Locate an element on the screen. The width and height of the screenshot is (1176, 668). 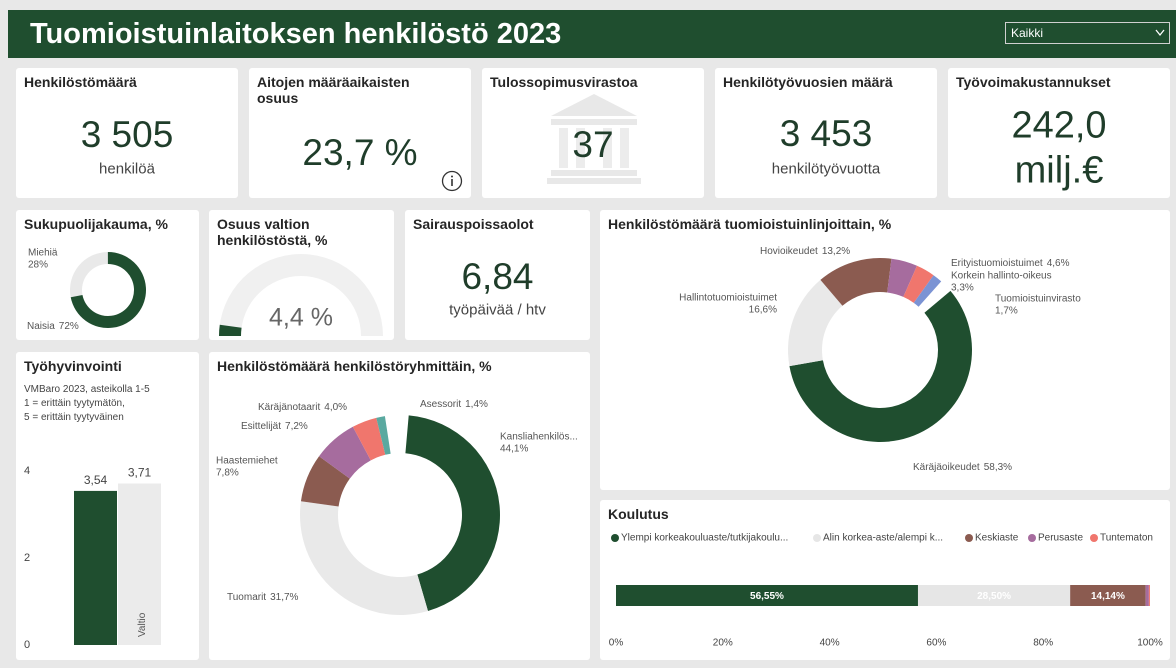
chart-card: Henkilöstömäärä henkilöstöryhmittäin, % is located at coordinates (399, 506).